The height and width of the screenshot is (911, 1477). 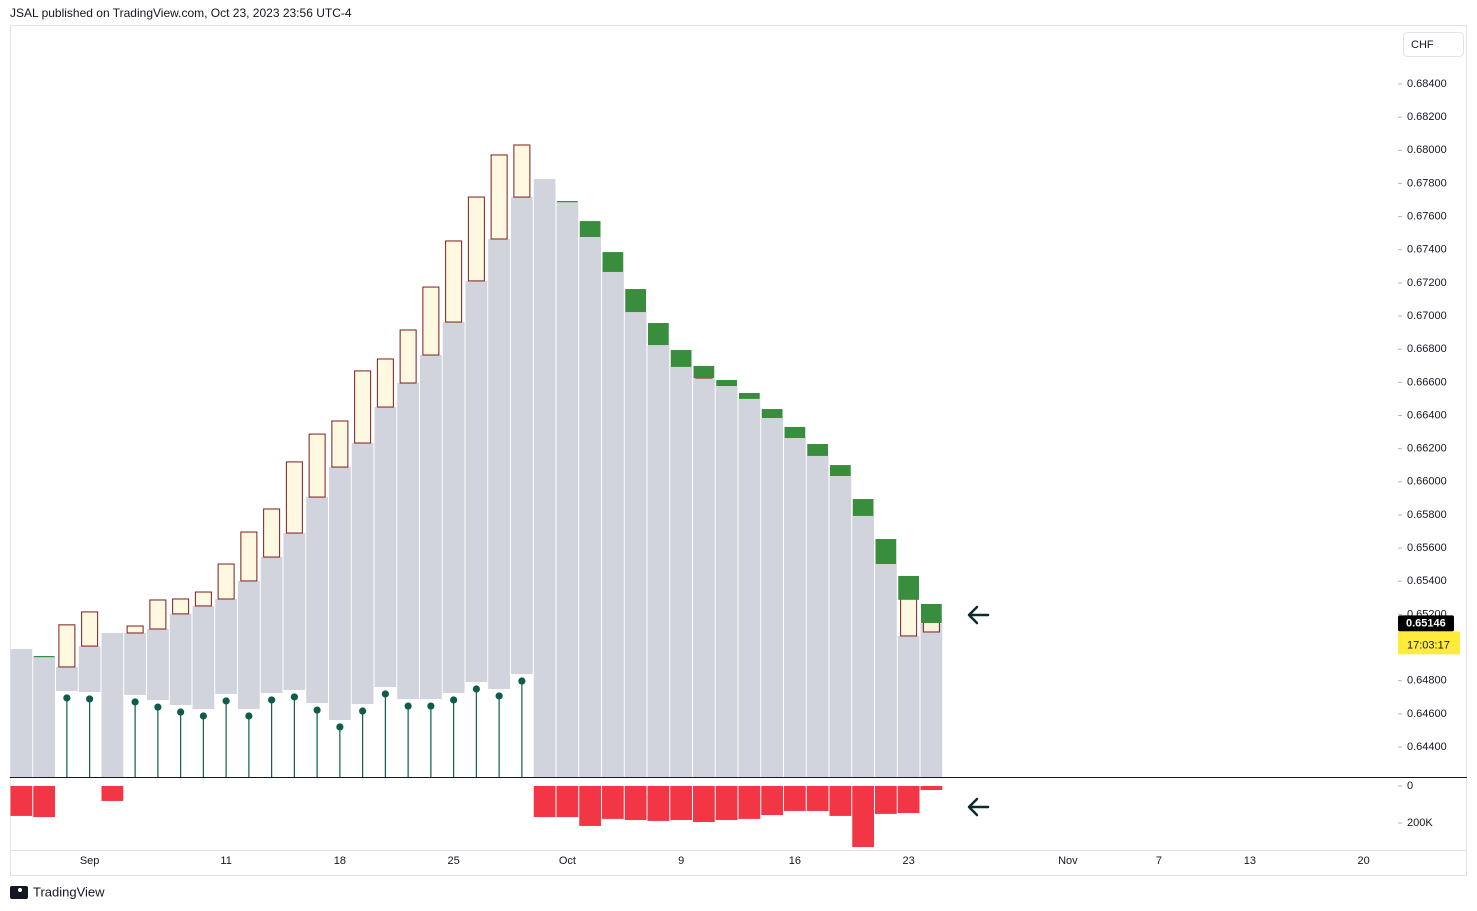 I want to click on logo-dot, so click(x=20, y=890).